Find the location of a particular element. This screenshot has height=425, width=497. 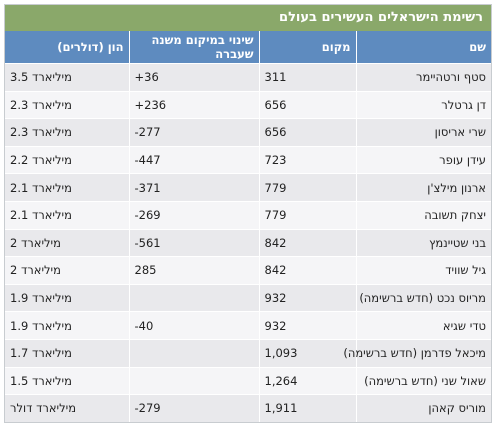

cell-worth: 2.2 מיליארד is located at coordinates (67, 159).